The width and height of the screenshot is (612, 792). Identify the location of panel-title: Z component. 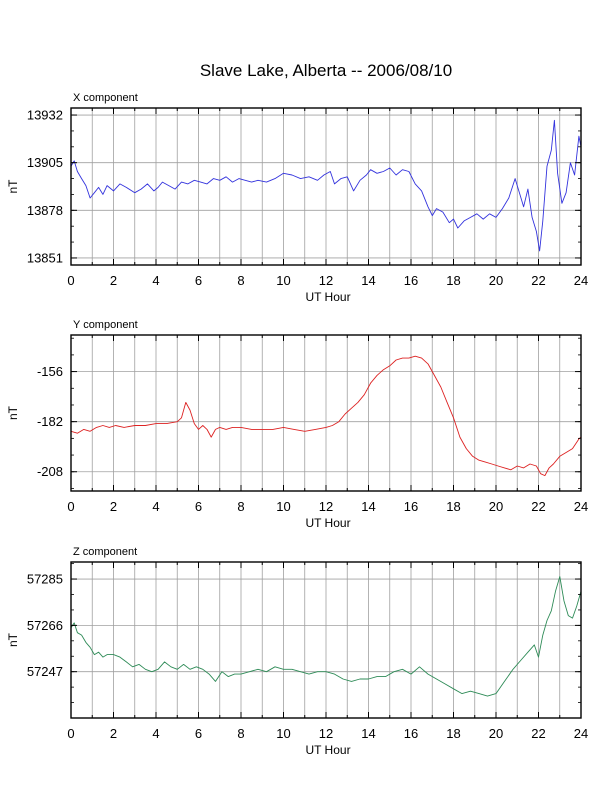
(105, 552).